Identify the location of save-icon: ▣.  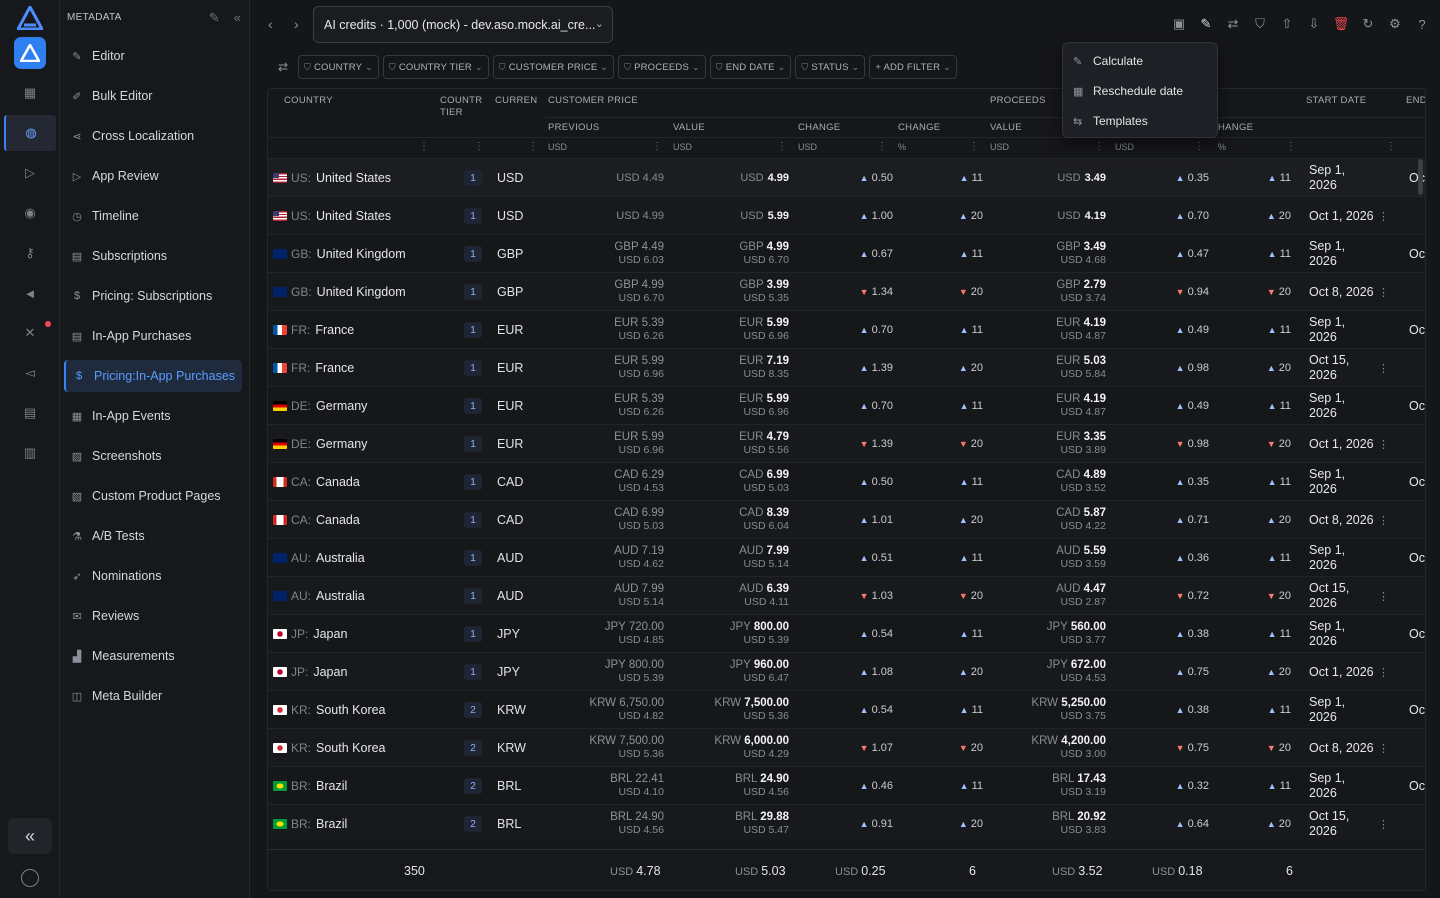
(1179, 23).